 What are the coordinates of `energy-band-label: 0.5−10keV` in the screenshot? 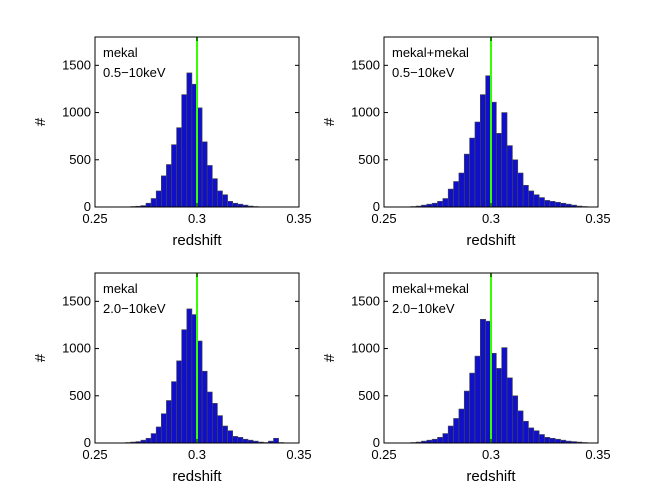 It's located at (423, 72).